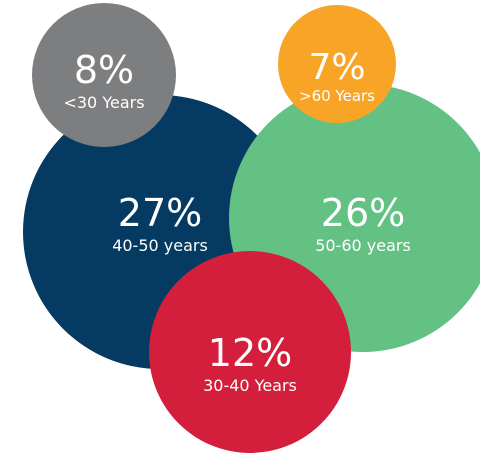 Image resolution: width=480 pixels, height=458 pixels. I want to click on bubble-50-60-years-label: 50-60 years, so click(363, 245).